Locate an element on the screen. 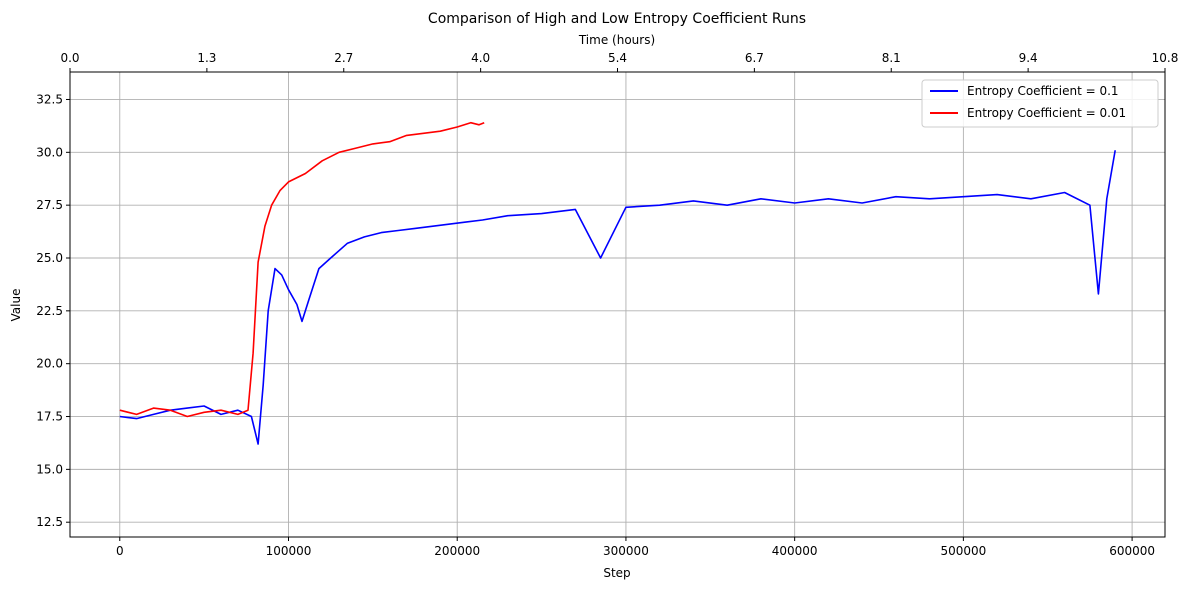 This screenshot has width=1189, height=589. top-x-tick-label: 9.4 is located at coordinates (1028, 58).